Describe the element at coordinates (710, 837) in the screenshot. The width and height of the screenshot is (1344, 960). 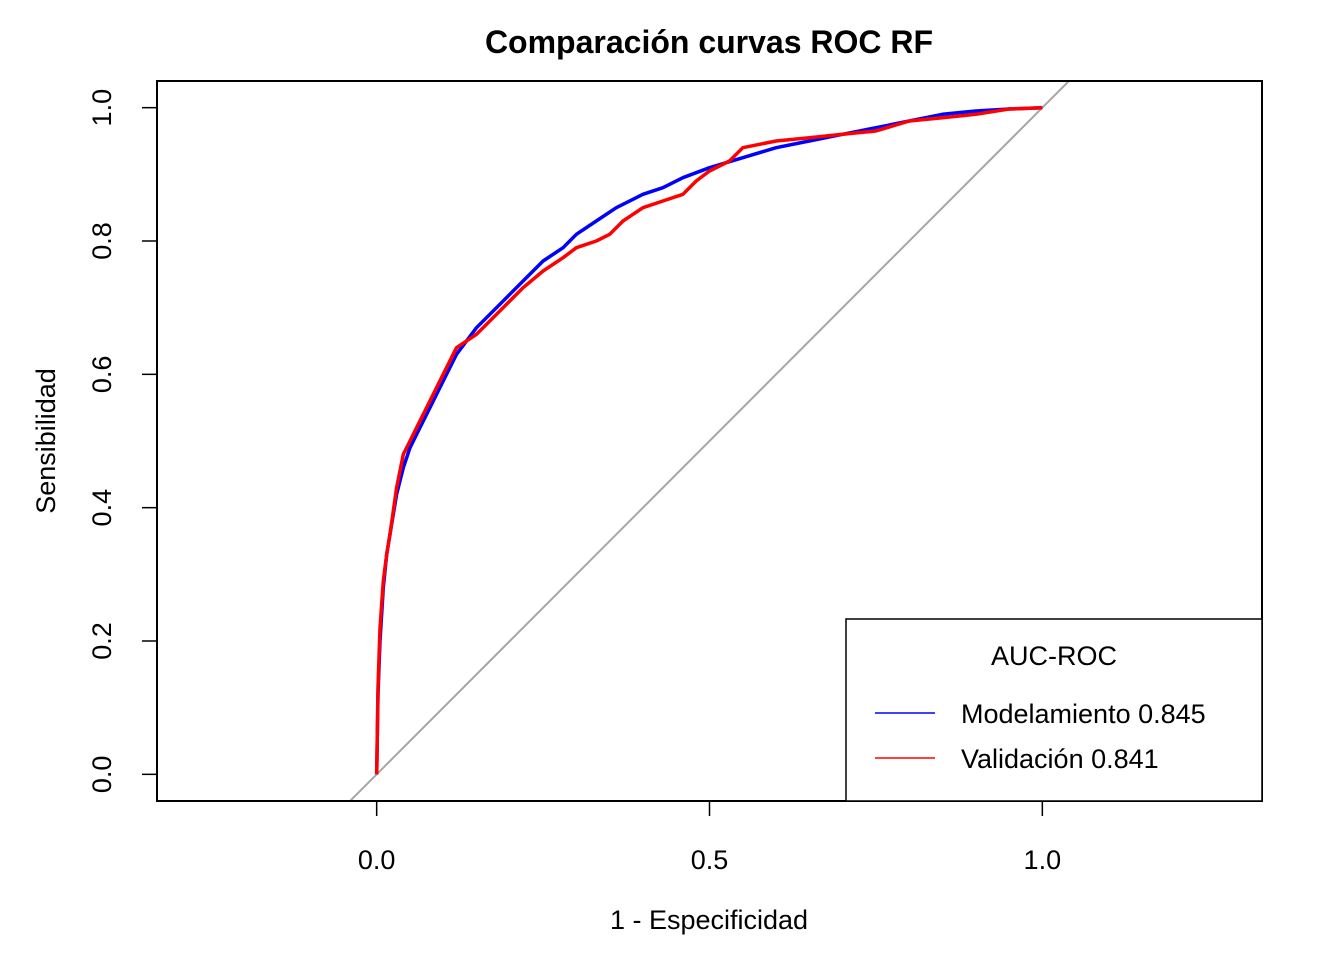
I see `x-axis: 0.0 0.5 1.0` at that location.